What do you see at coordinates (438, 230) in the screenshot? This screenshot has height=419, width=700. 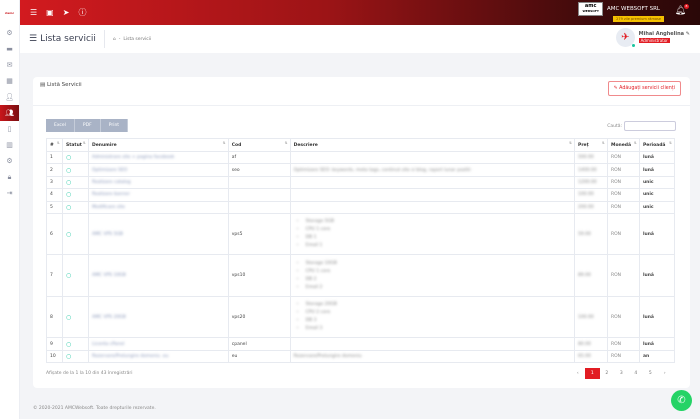 I see `description-item: CPU 1 core` at bounding box center [438, 230].